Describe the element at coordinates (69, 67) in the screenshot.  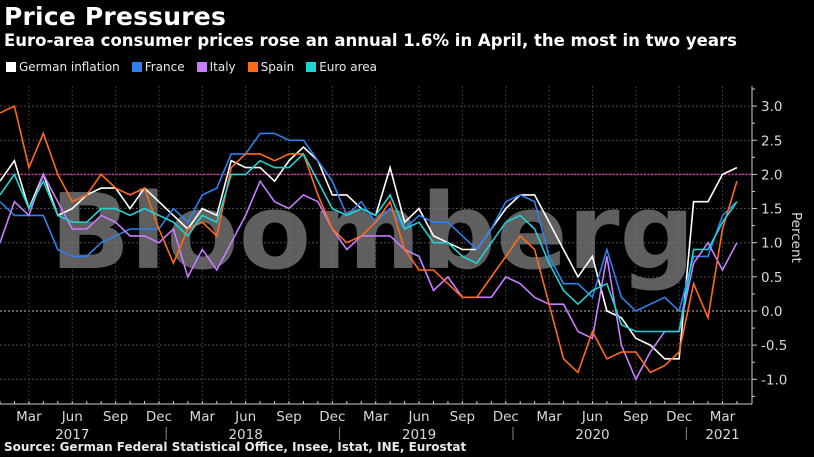
I see `legend-label: German inflation` at that location.